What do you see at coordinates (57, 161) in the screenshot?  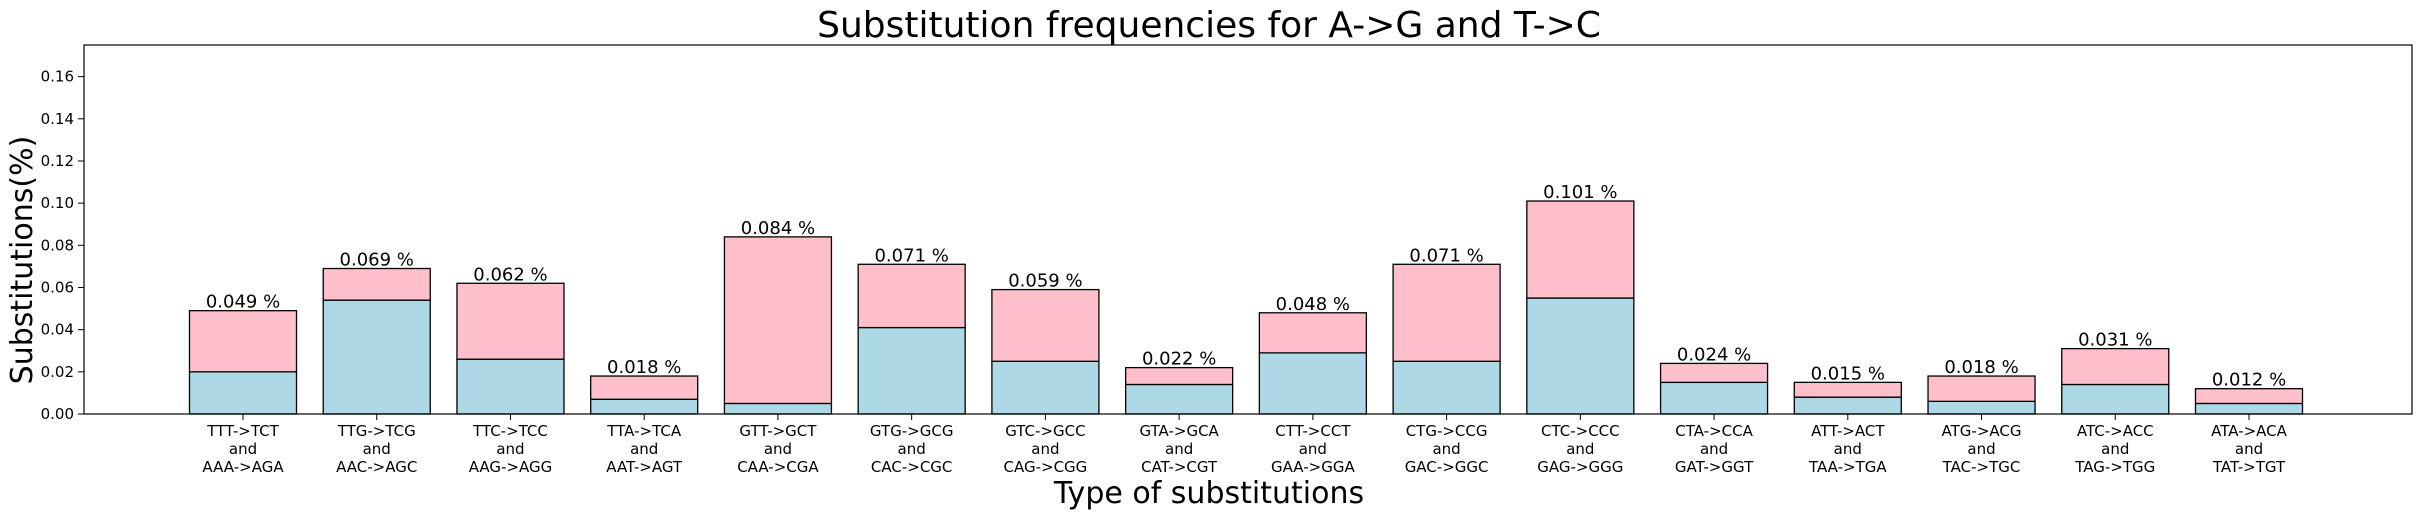 I see `y-tick-label: 0.12` at bounding box center [57, 161].